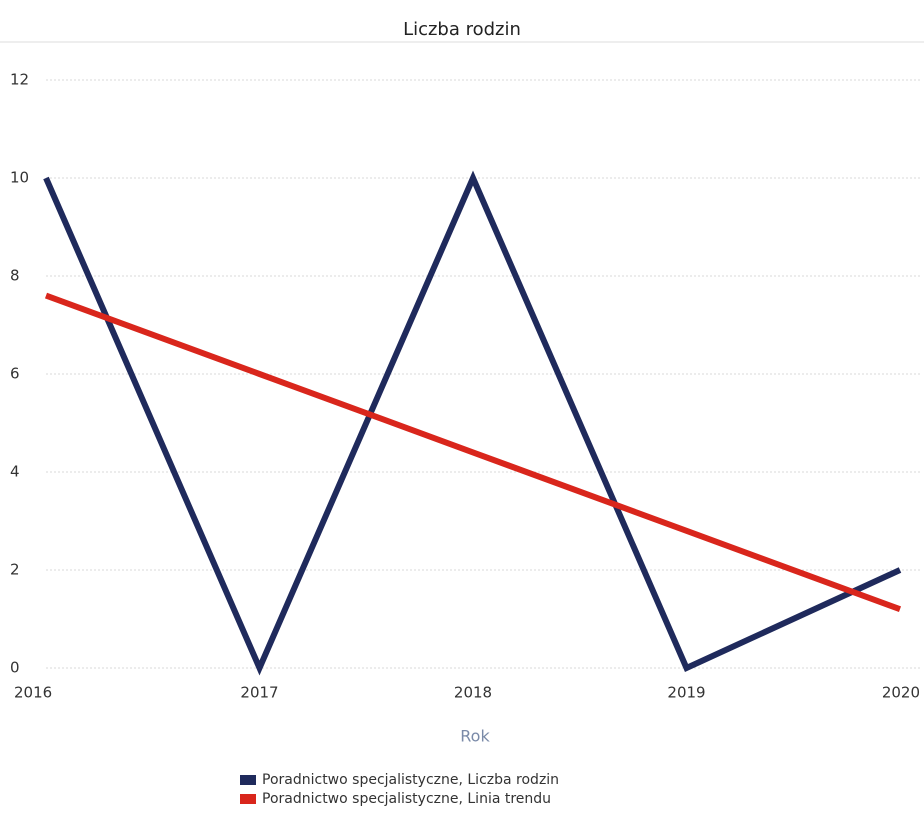  I want to click on x-tick-label: 2018, so click(473, 693).